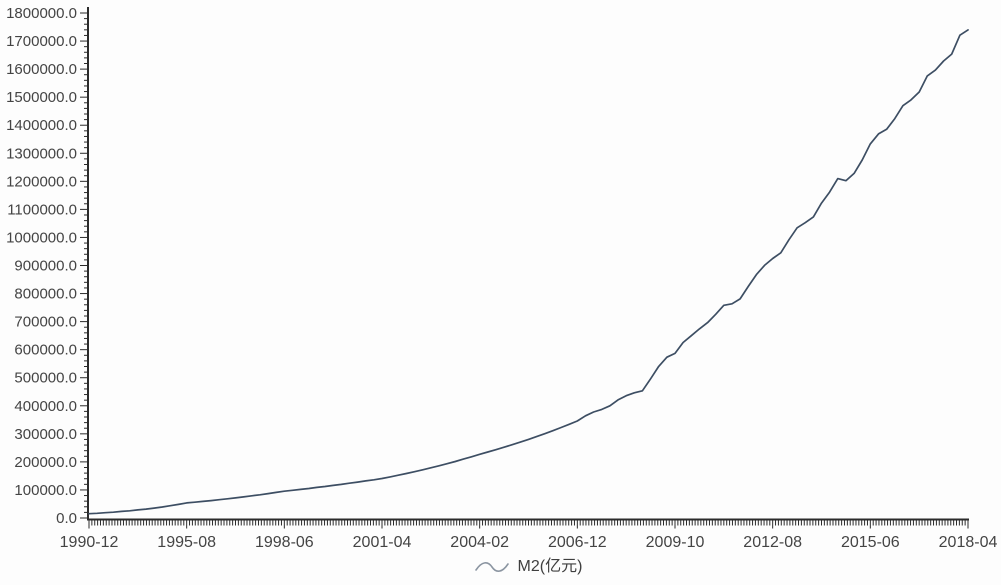 This screenshot has width=1001, height=585. Describe the element at coordinates (382, 542) in the screenshot. I see `x-axis-tick-label: 2001-04` at that location.